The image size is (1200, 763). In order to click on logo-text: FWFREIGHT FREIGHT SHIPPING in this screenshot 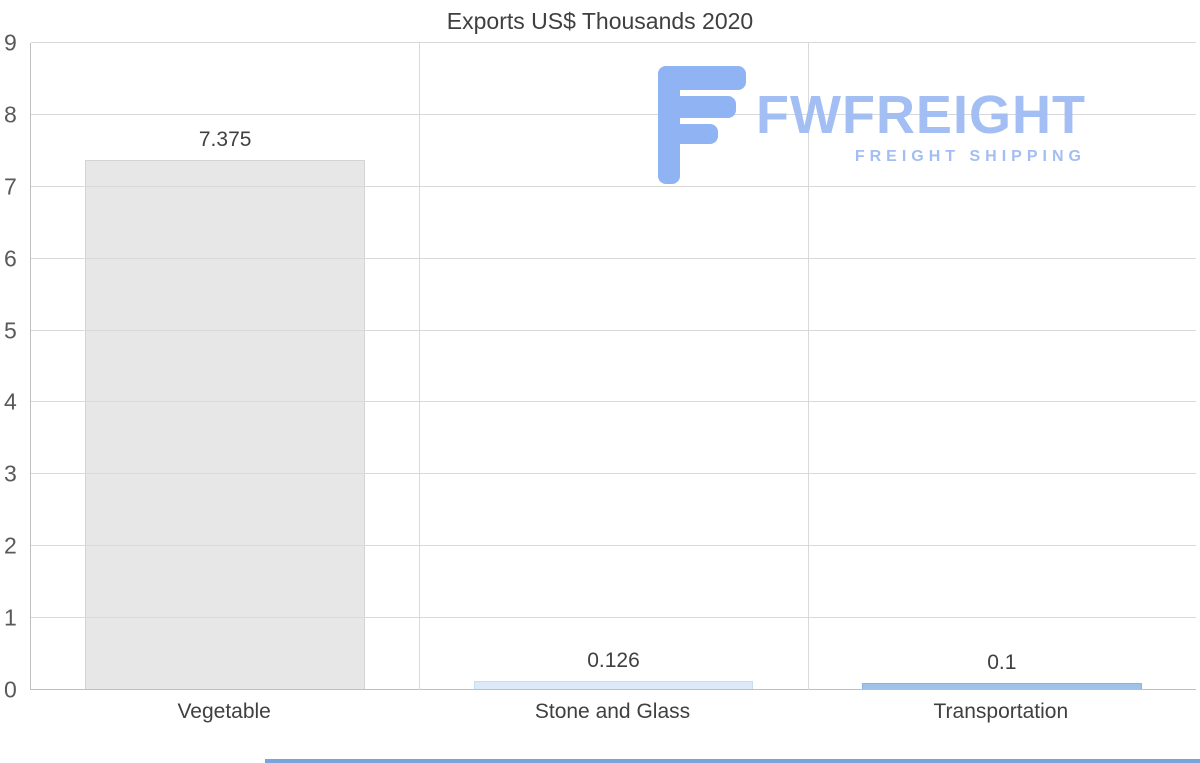, I will do `click(921, 116)`.